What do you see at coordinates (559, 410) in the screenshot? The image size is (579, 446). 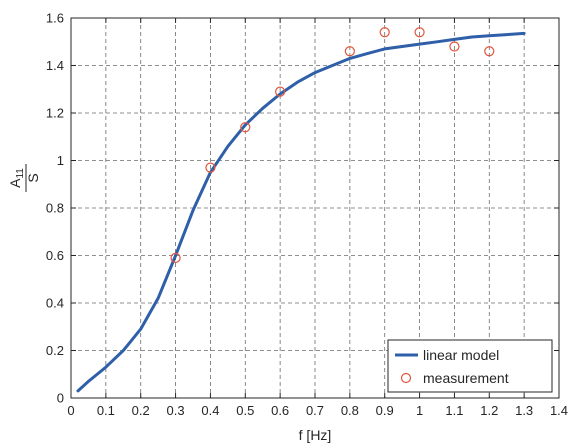 I see `x-tick-label: 1.4` at bounding box center [559, 410].